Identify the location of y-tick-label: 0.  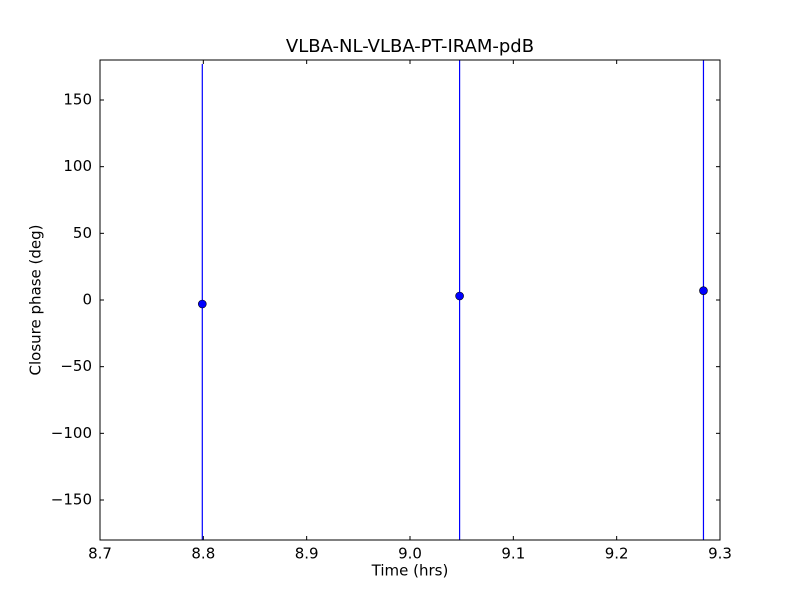
(87, 300).